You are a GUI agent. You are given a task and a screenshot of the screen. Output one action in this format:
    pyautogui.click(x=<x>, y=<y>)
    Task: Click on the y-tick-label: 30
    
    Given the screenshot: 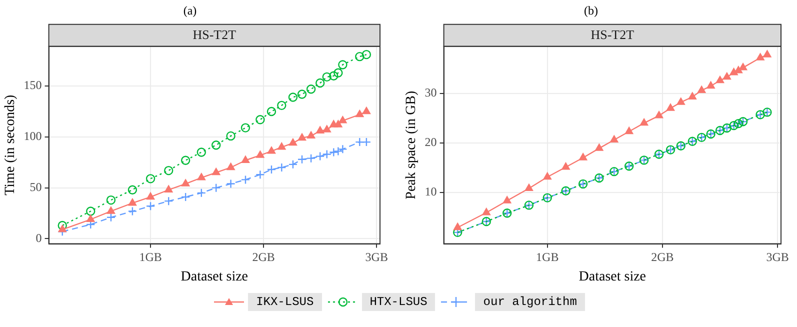 What is the action you would take?
    pyautogui.click(x=430, y=93)
    